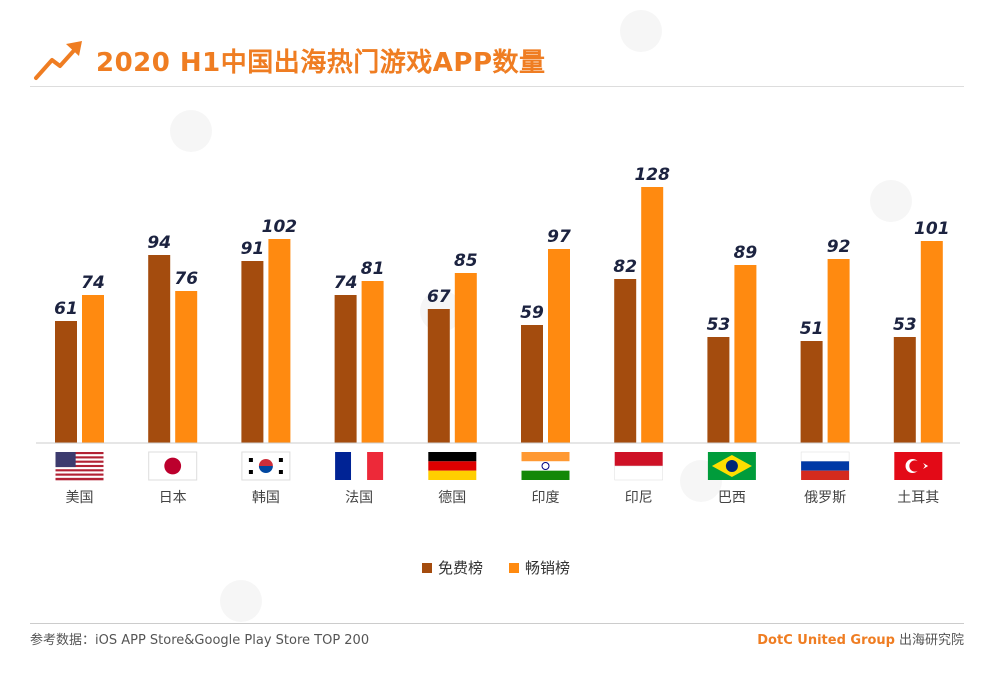  Describe the element at coordinates (497, 86) in the screenshot. I see `title-divider` at that location.